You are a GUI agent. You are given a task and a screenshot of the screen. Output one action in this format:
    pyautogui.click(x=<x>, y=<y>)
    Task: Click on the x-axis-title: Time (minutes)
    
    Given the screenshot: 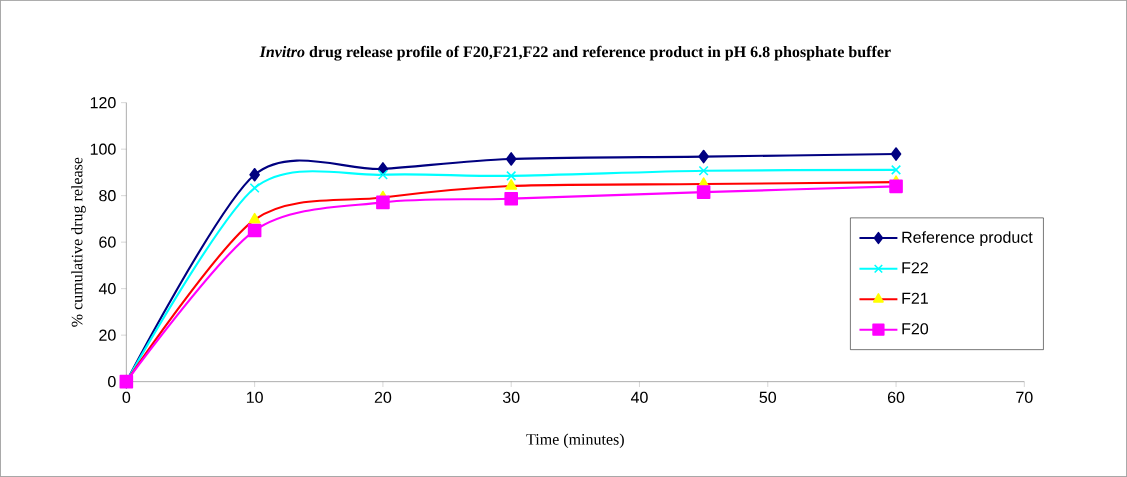 What is the action you would take?
    pyautogui.click(x=575, y=441)
    